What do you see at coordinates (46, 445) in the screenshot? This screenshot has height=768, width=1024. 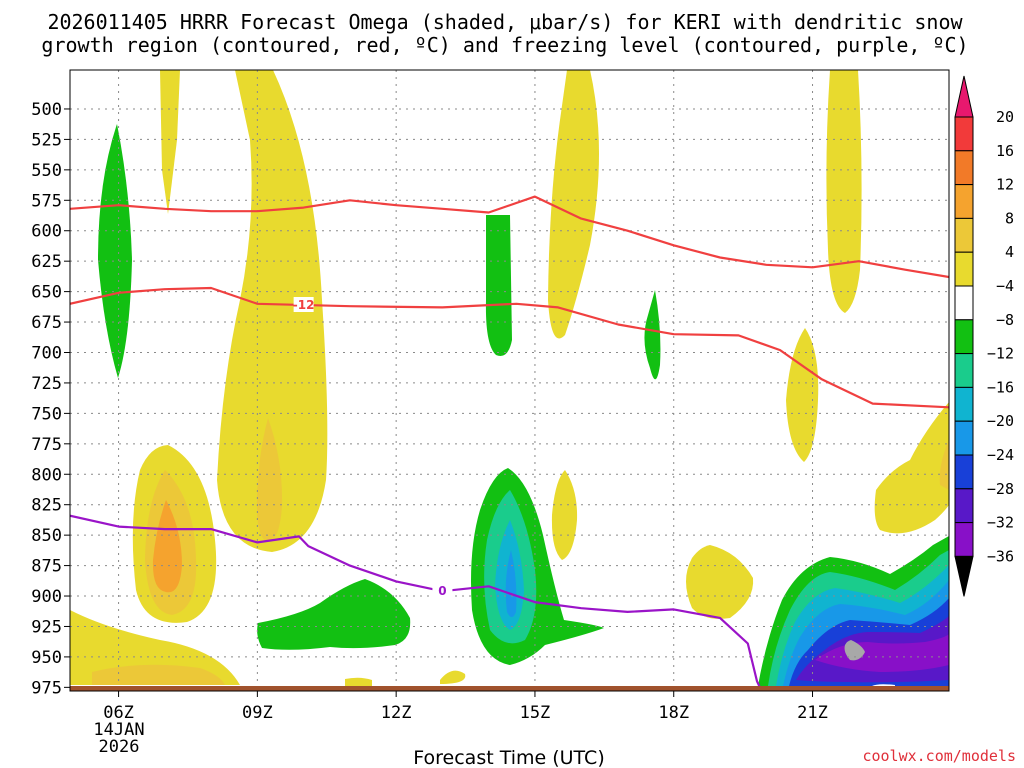 I see `y-tick-label-775: 775` at bounding box center [46, 445].